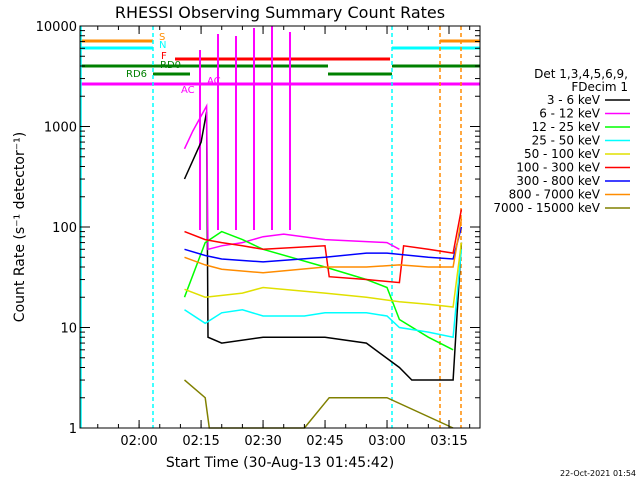 This screenshot has width=640, height=480. What do you see at coordinates (598, 473) in the screenshot?
I see `timestamp: 22-Oct-2021 01:54` at bounding box center [598, 473].